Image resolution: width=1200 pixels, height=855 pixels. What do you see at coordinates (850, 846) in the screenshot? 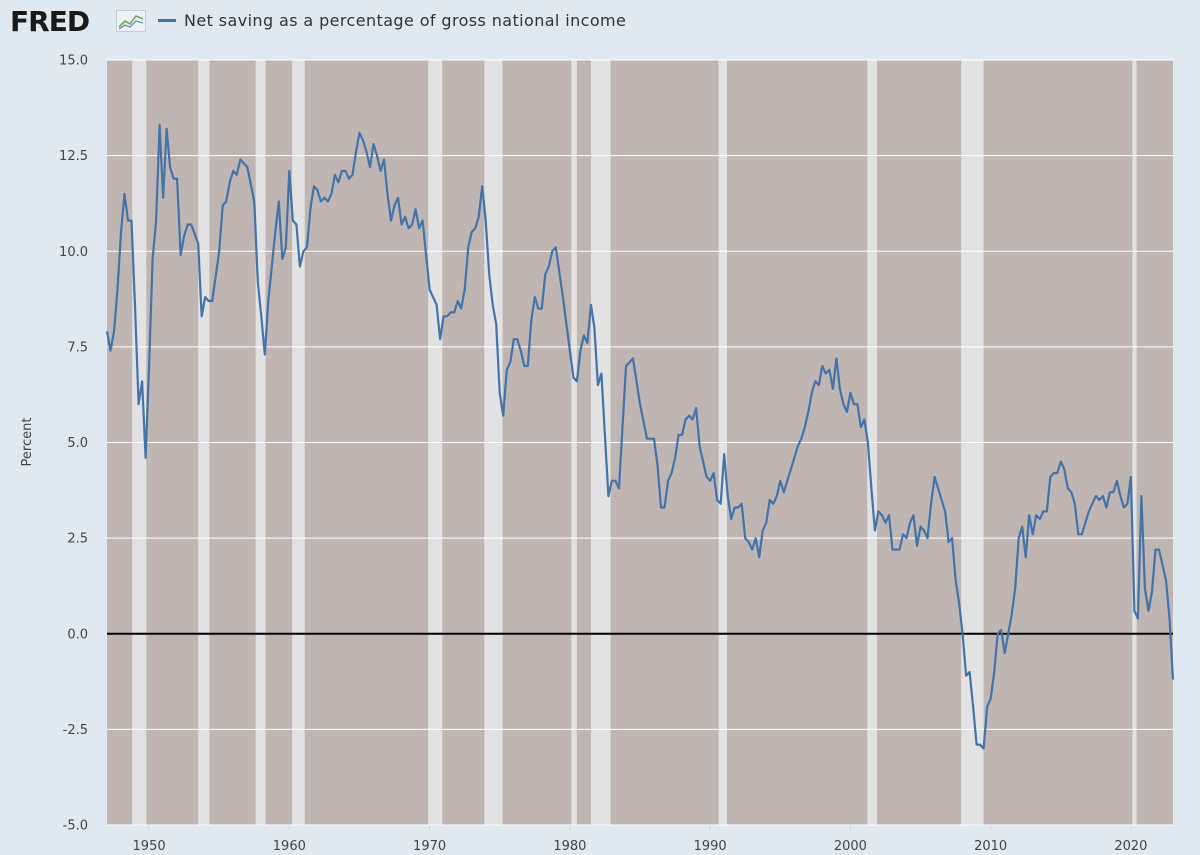
I see `x-tick-label: 2000` at bounding box center [850, 846].